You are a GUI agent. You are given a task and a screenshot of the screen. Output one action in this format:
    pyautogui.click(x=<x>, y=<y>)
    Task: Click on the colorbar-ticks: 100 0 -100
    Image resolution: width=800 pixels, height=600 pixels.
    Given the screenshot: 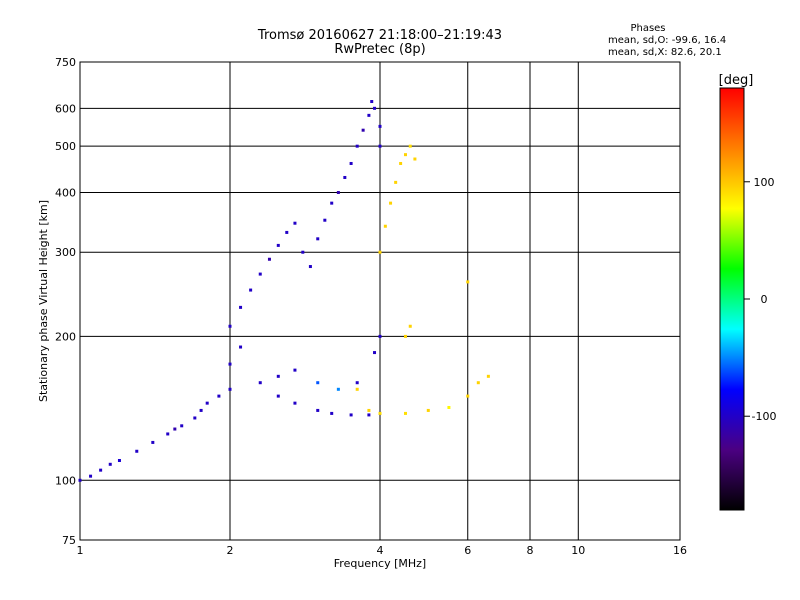 What is the action you would take?
    pyautogui.click(x=760, y=299)
    